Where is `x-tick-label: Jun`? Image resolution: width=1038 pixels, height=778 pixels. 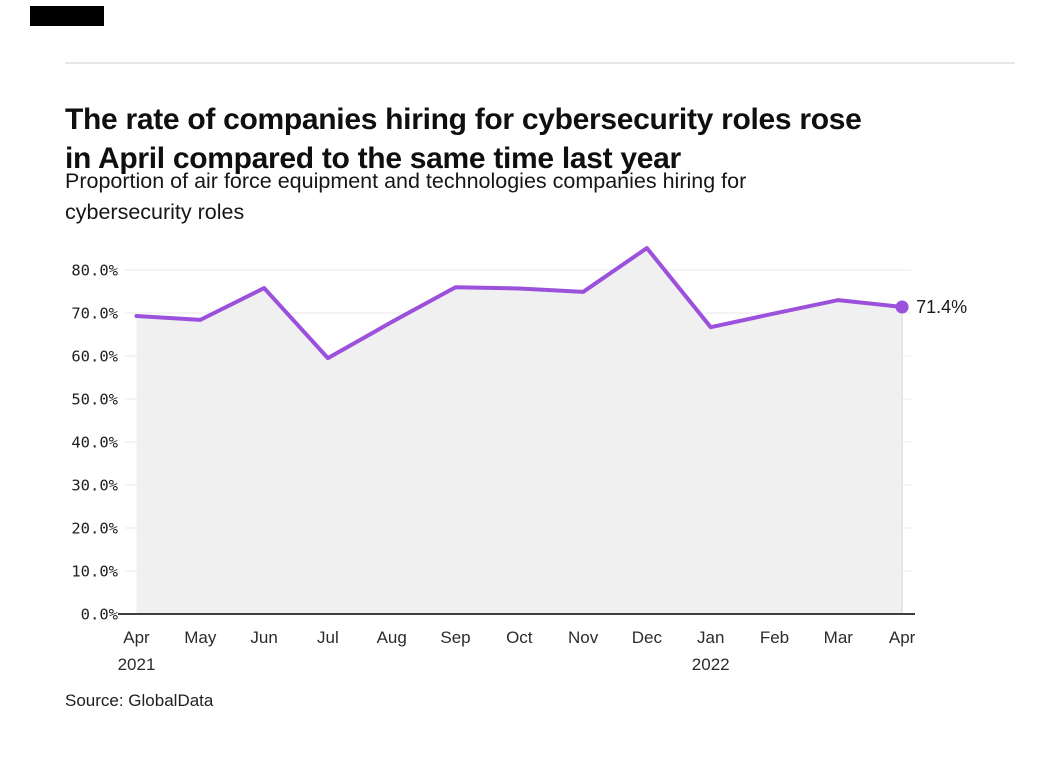
x-tick-label: Jun is located at coordinates (263, 637).